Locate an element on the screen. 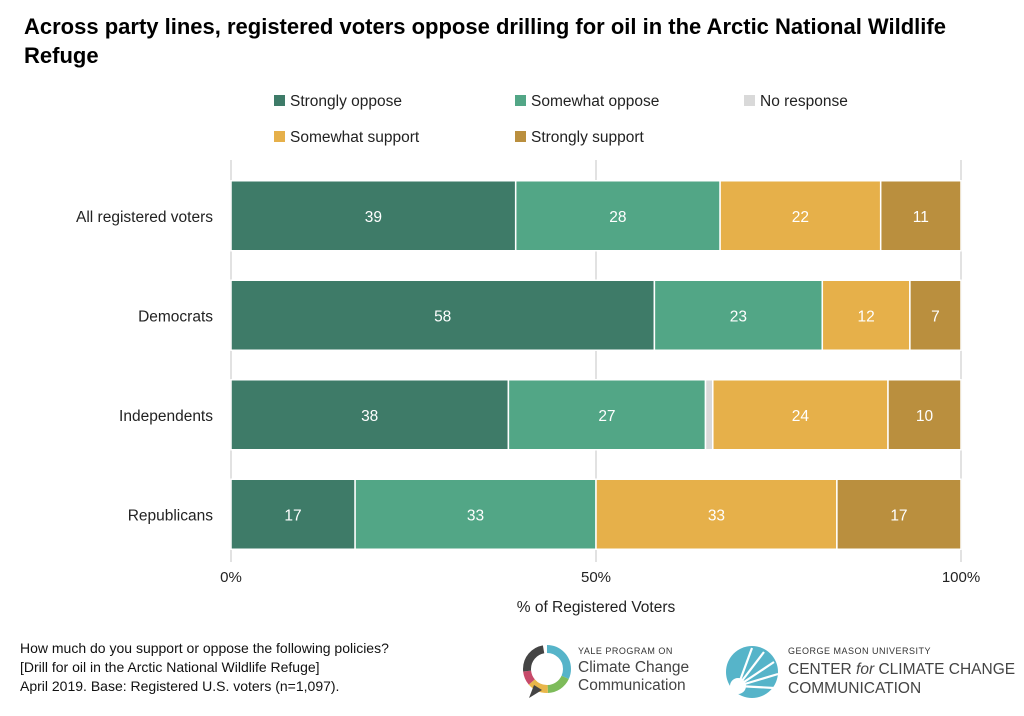  data-label: 7 is located at coordinates (935, 316).